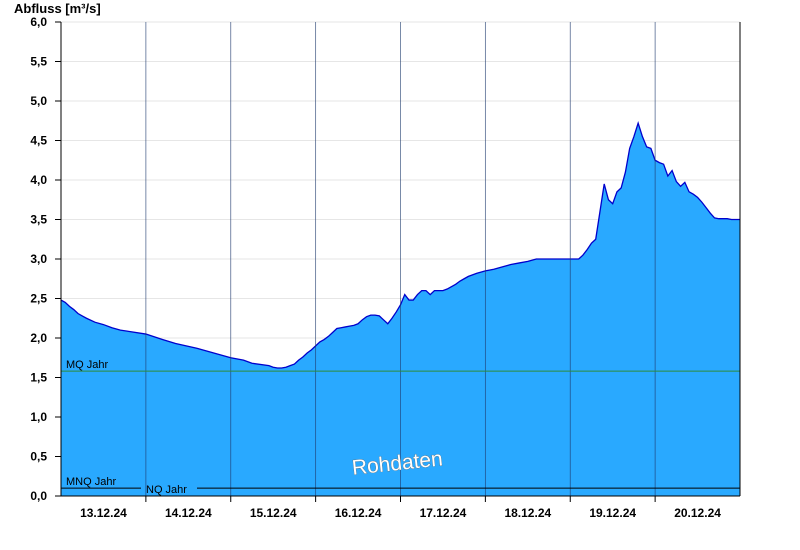 The height and width of the screenshot is (550, 800). Describe the element at coordinates (697, 513) in the screenshot. I see `x-tick-label: 20.12.24` at that location.